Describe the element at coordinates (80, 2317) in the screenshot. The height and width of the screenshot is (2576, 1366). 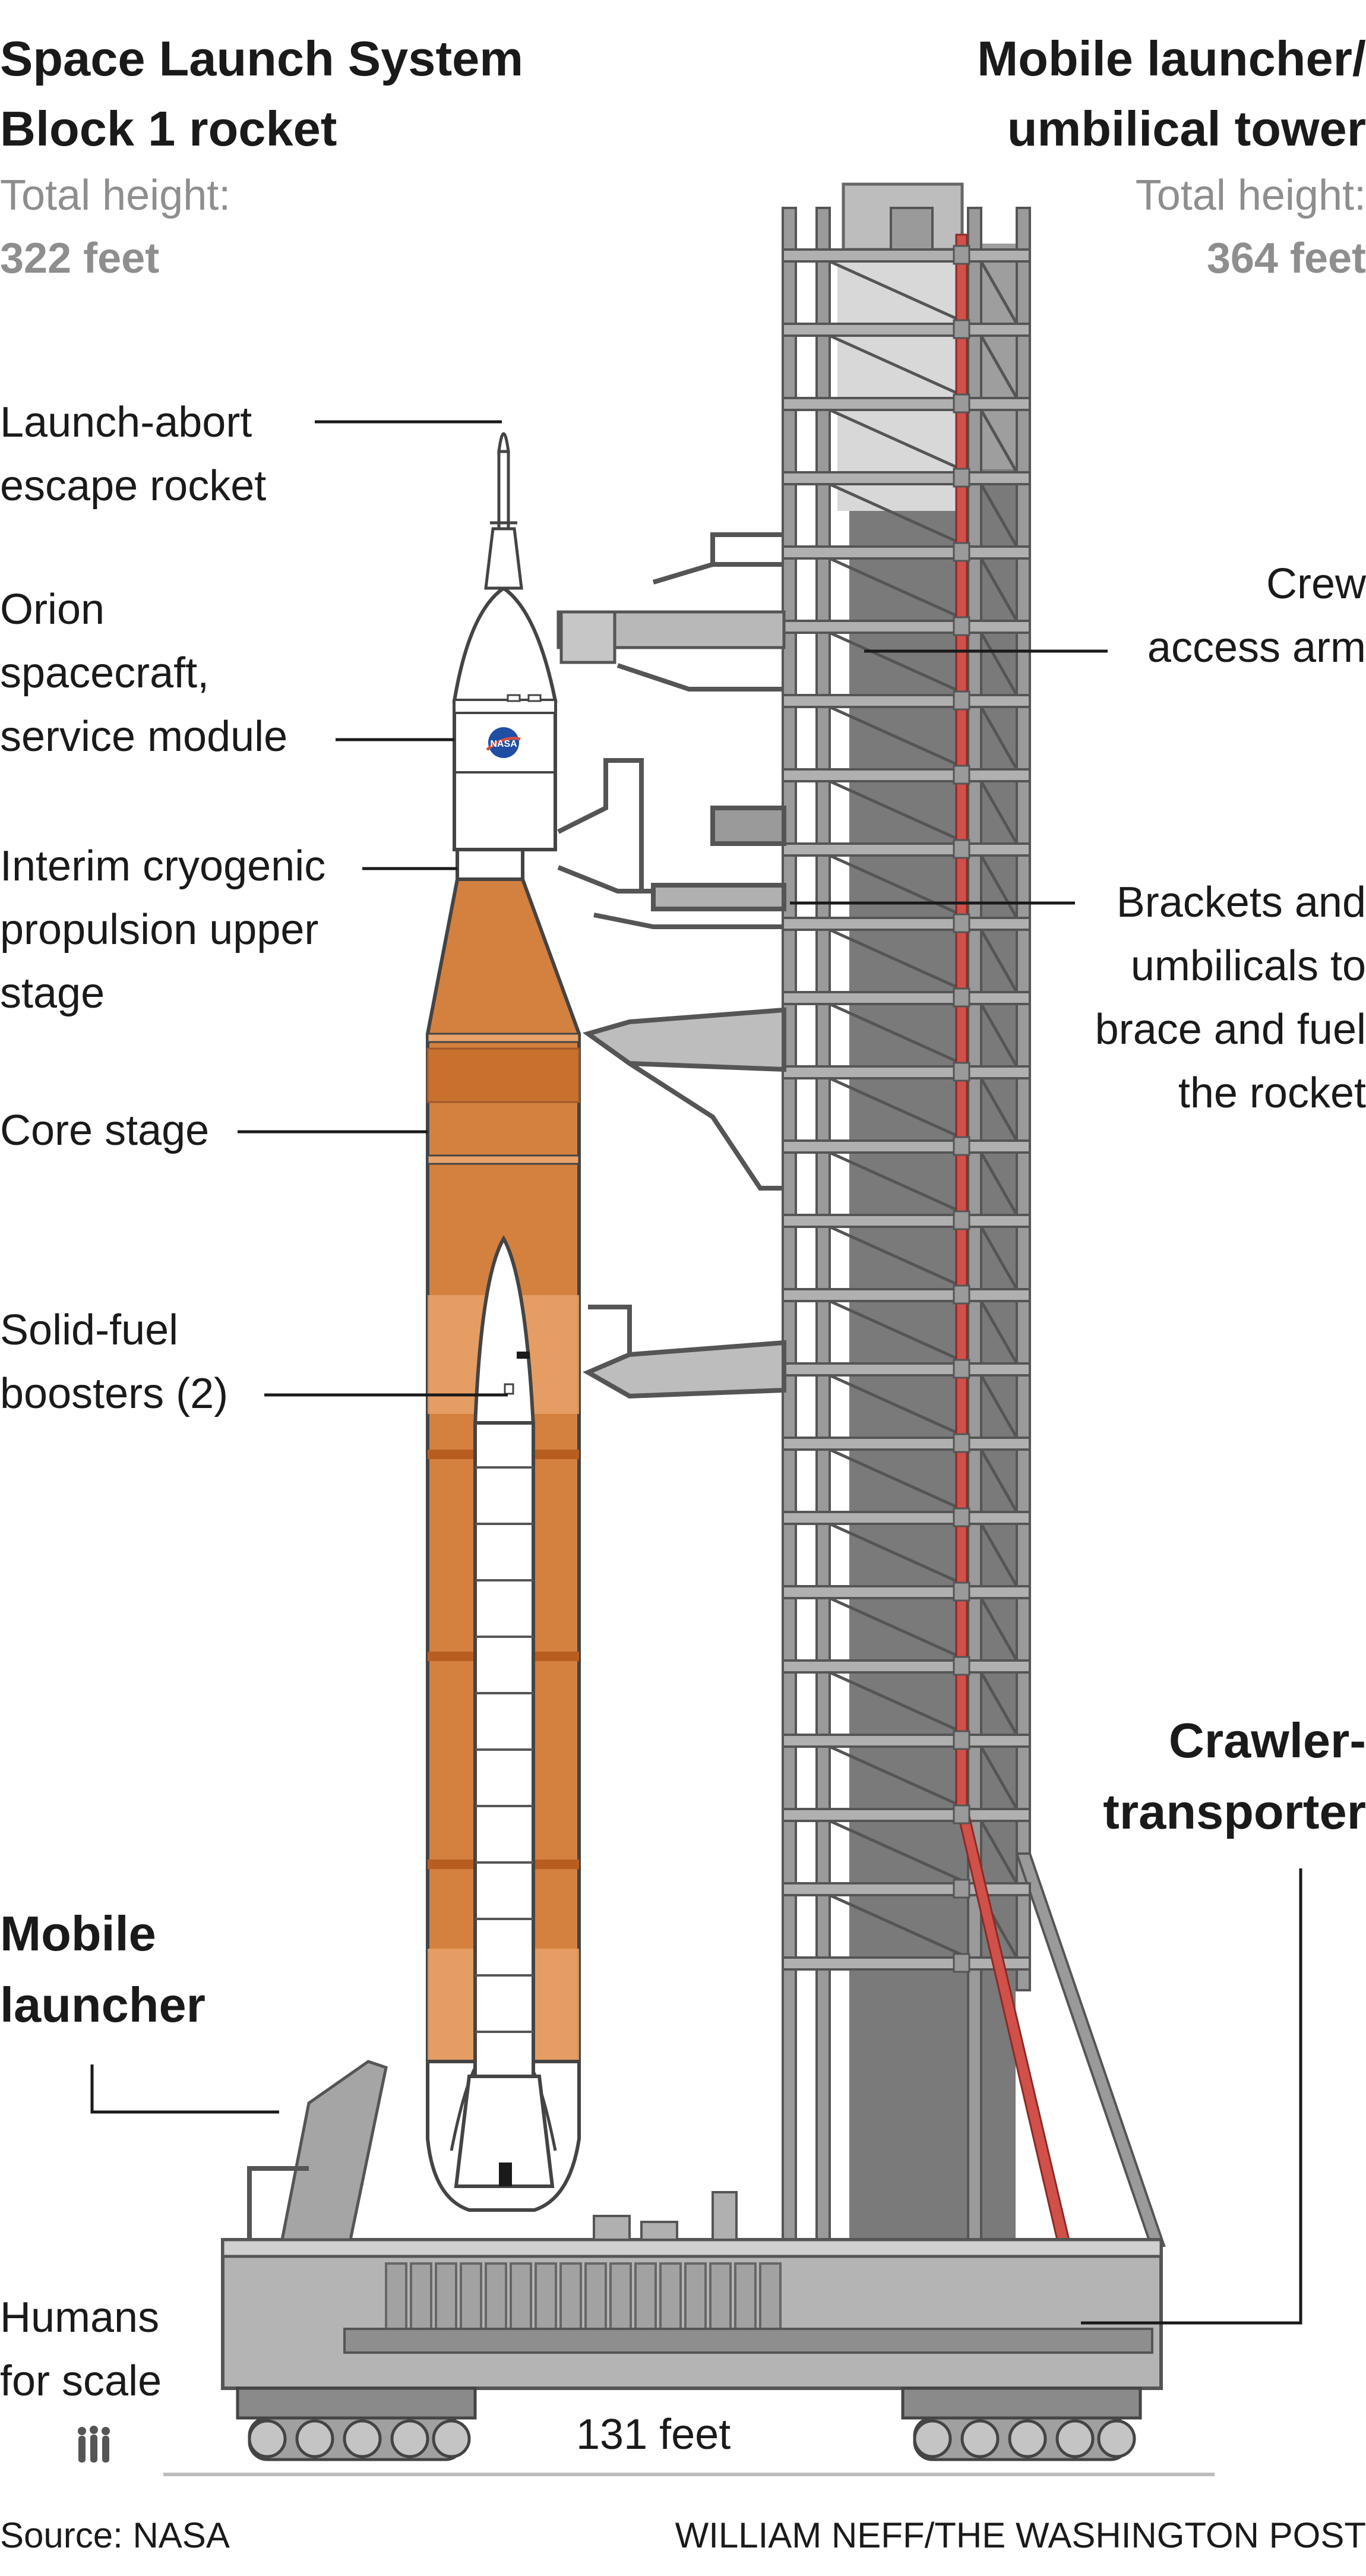
I see `label-humans-1: Humans` at that location.